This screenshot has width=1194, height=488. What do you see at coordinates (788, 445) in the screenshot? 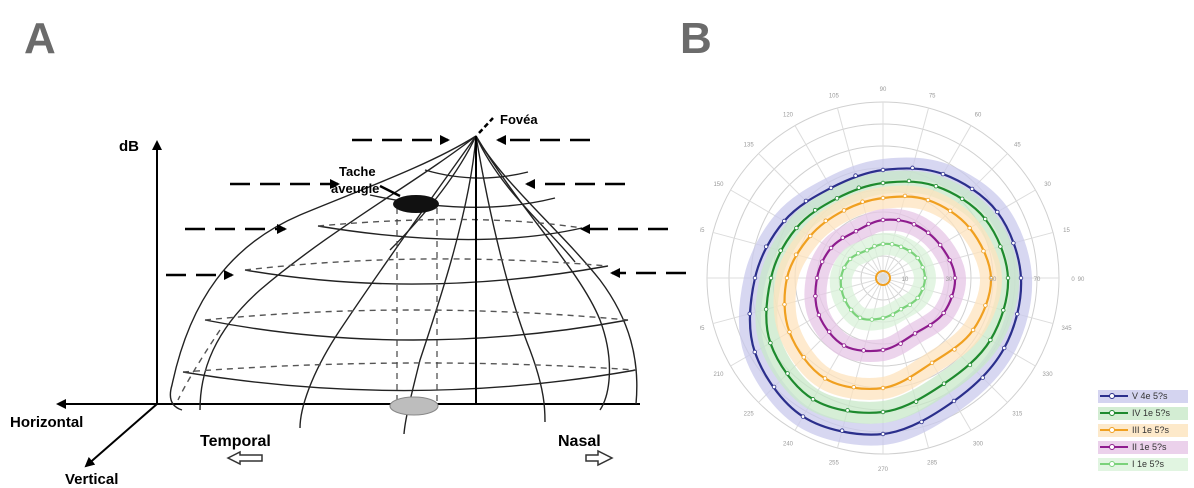
I see `angle-label: 240` at bounding box center [788, 445].